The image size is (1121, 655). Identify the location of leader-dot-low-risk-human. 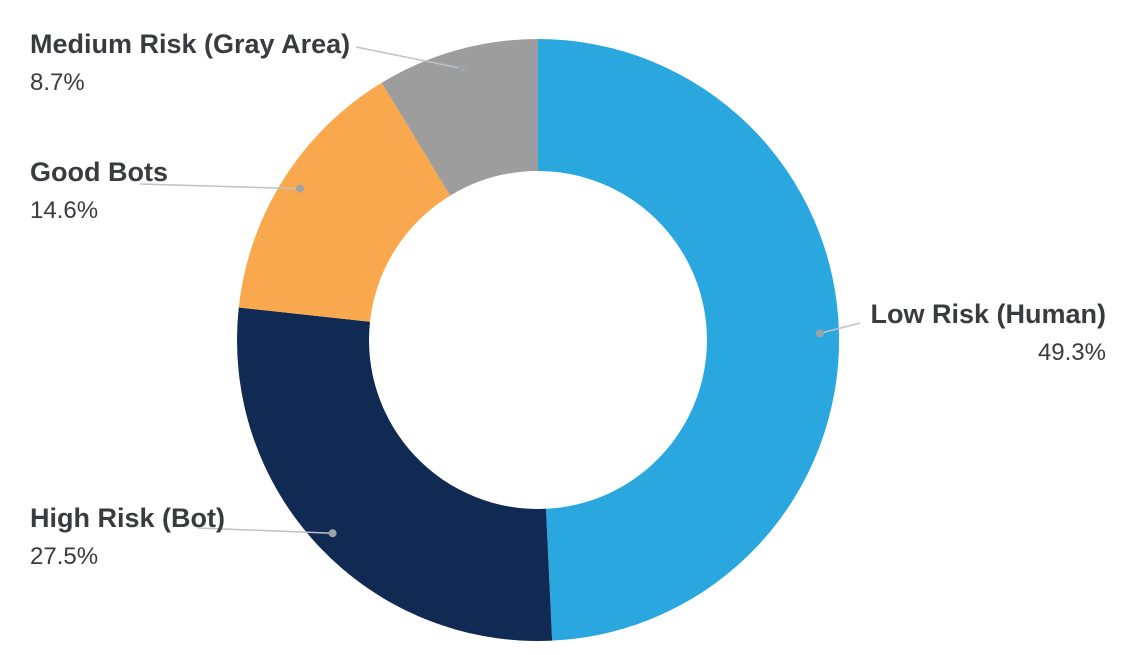
(819, 333).